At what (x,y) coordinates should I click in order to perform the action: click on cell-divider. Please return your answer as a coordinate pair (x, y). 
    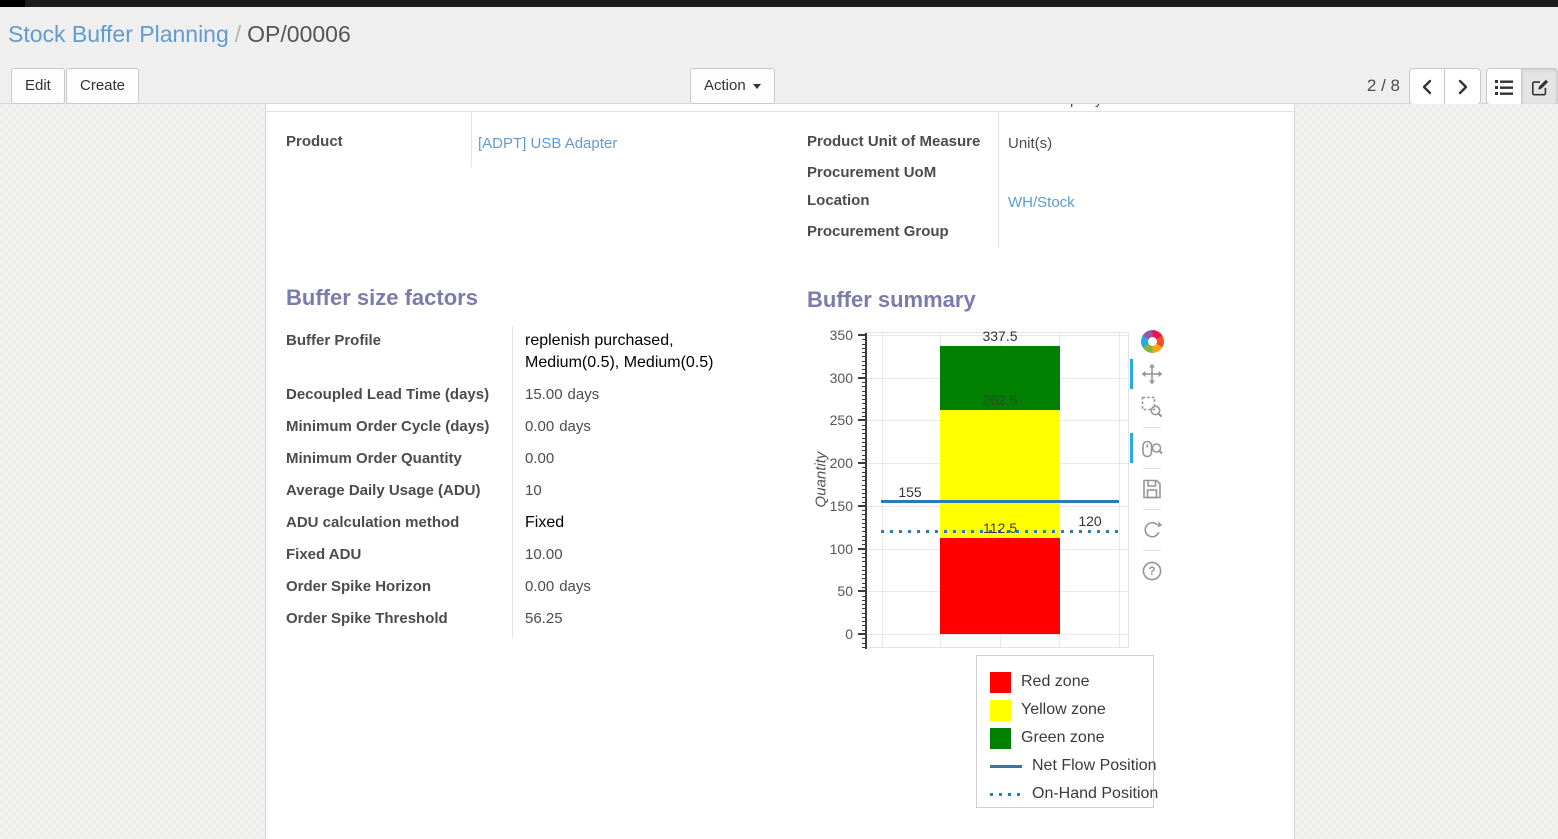
    Looking at the image, I should click on (512, 482).